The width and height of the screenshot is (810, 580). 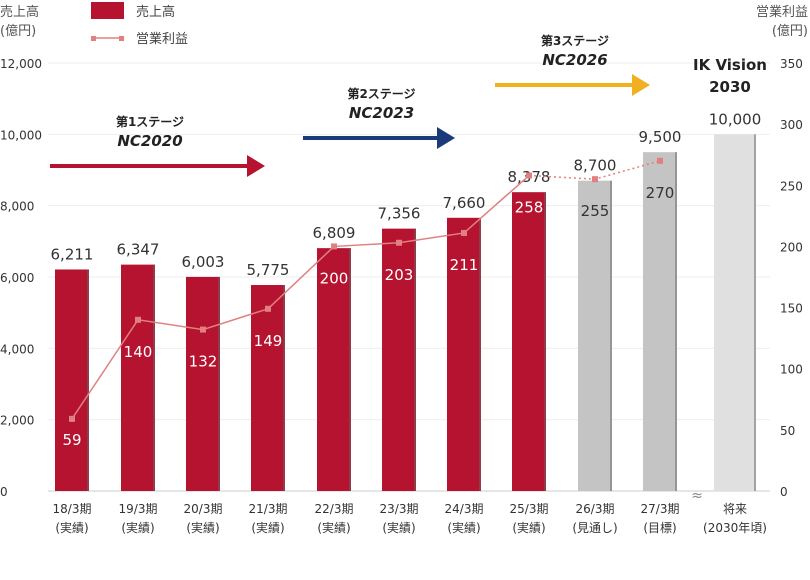 I want to click on category-sublabel: (2030年頃), so click(x=735, y=528).